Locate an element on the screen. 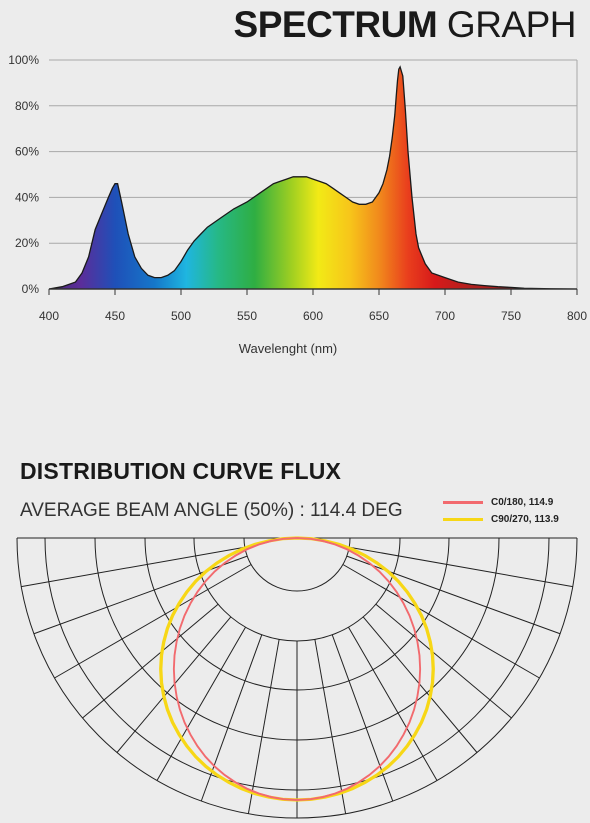 The image size is (590, 823). x-tick-label: 650 is located at coordinates (379, 316).